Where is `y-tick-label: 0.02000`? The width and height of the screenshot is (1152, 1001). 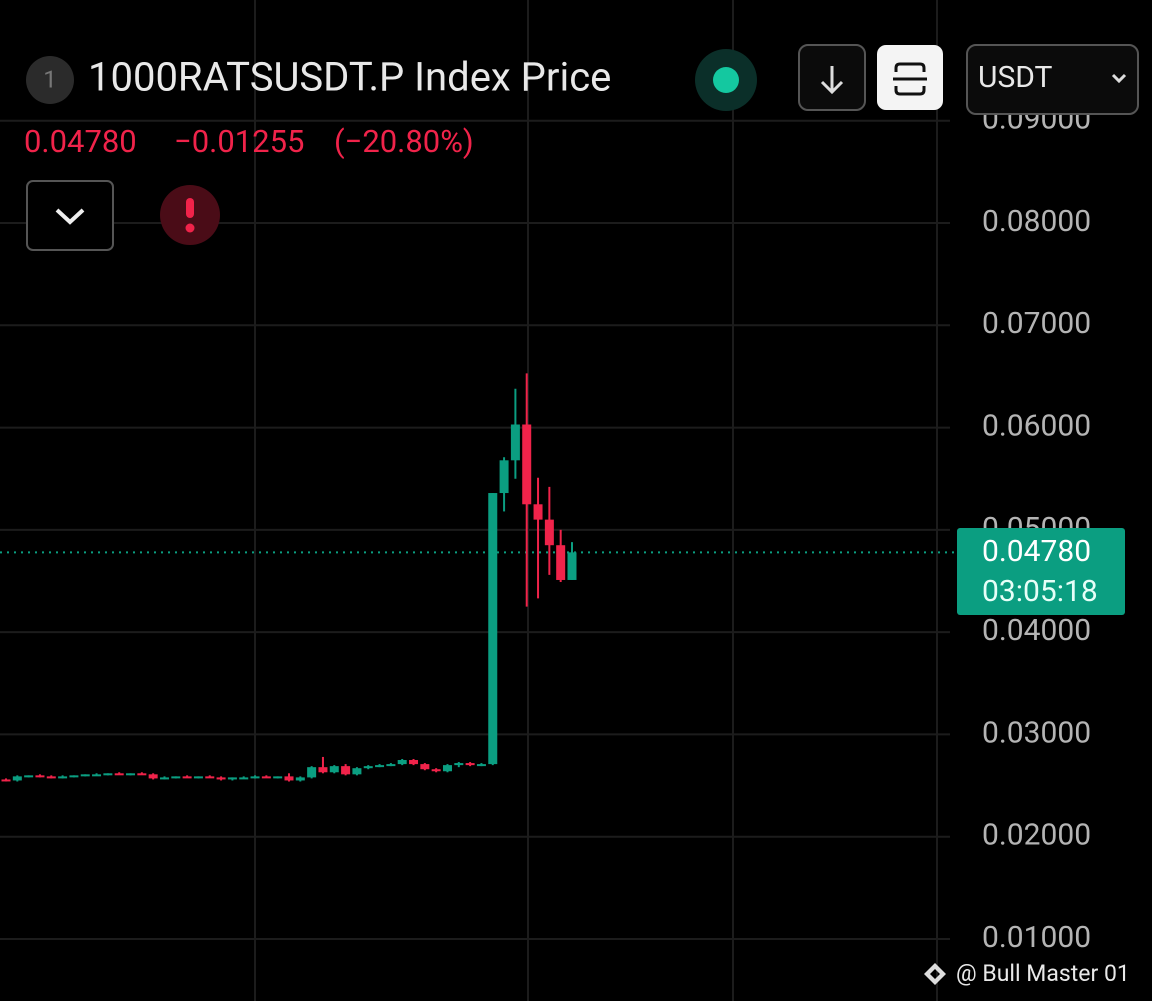
y-tick-label: 0.02000 is located at coordinates (1036, 835).